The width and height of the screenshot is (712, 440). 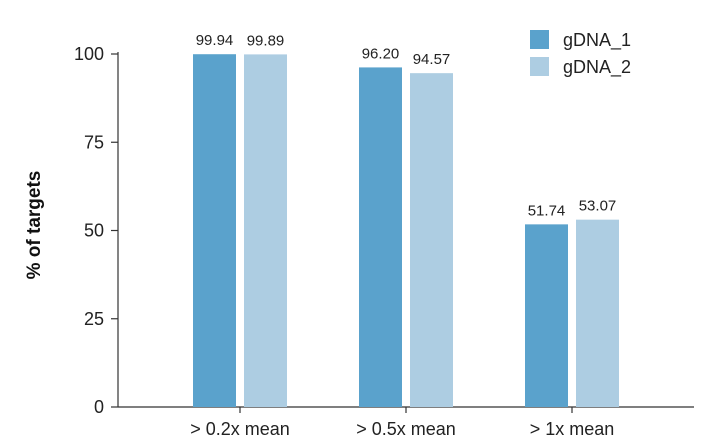 I want to click on y-axis: 0 25 50 75 100, so click(x=96, y=230).